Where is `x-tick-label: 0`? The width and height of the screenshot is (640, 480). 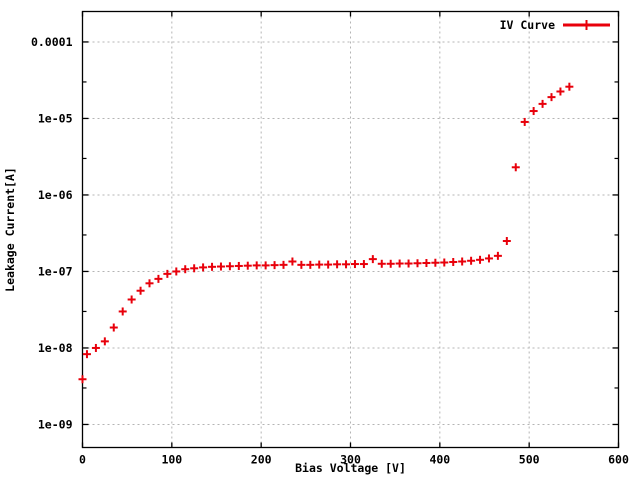
x-tick-label: 0 is located at coordinates (82, 460).